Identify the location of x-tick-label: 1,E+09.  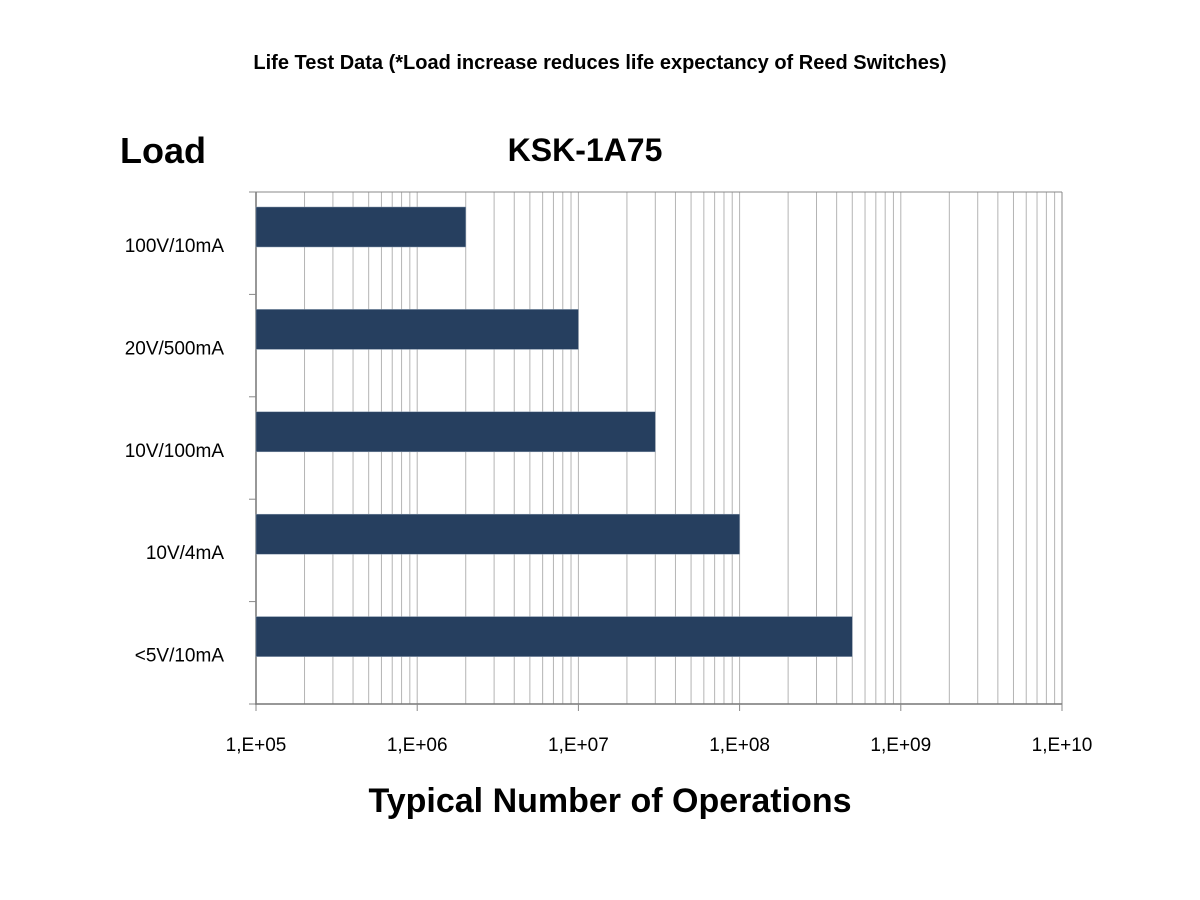
(900, 745).